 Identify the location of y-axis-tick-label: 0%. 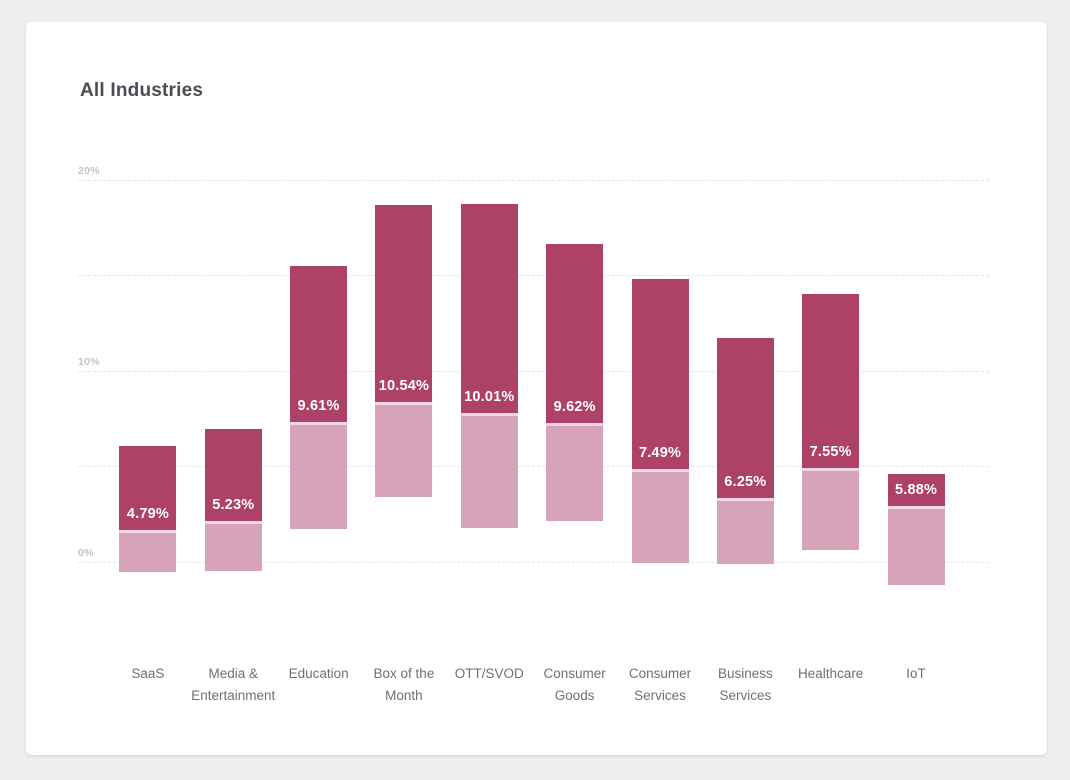
(86, 552).